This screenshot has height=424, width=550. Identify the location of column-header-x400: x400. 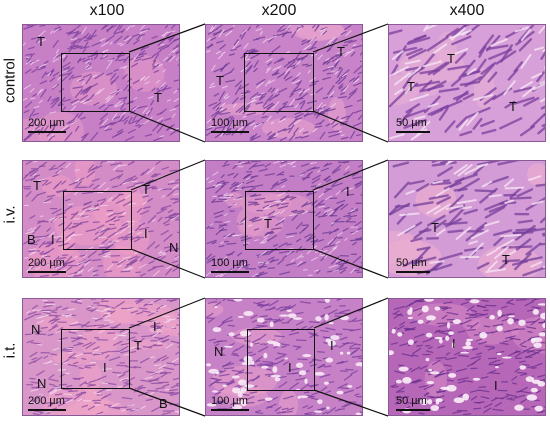
(467, 10).